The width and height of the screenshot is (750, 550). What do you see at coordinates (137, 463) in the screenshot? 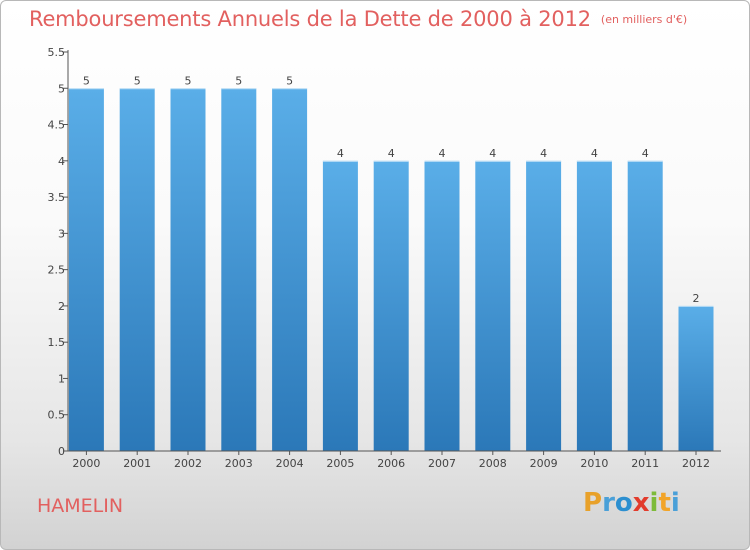
I see `x-tick-label: 2001` at bounding box center [137, 463].